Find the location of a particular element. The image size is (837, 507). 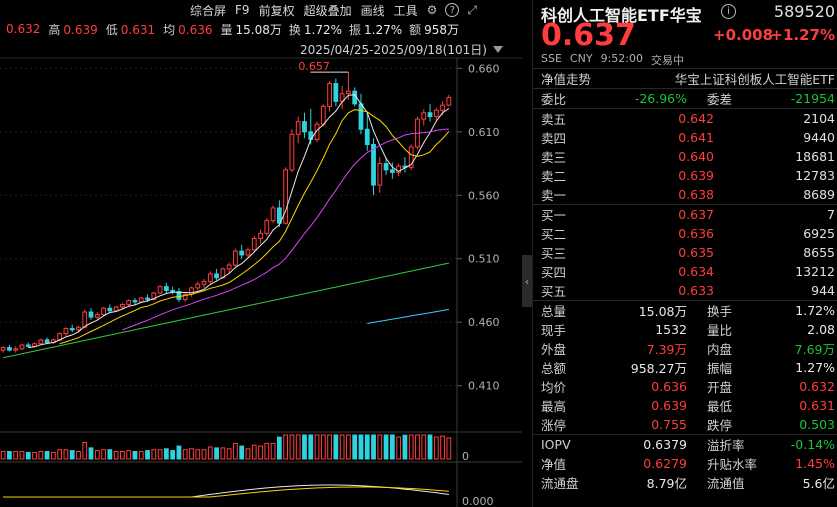

date-range-selector: 2025/04/25-2025/09/18(101日) is located at coordinates (401, 49).